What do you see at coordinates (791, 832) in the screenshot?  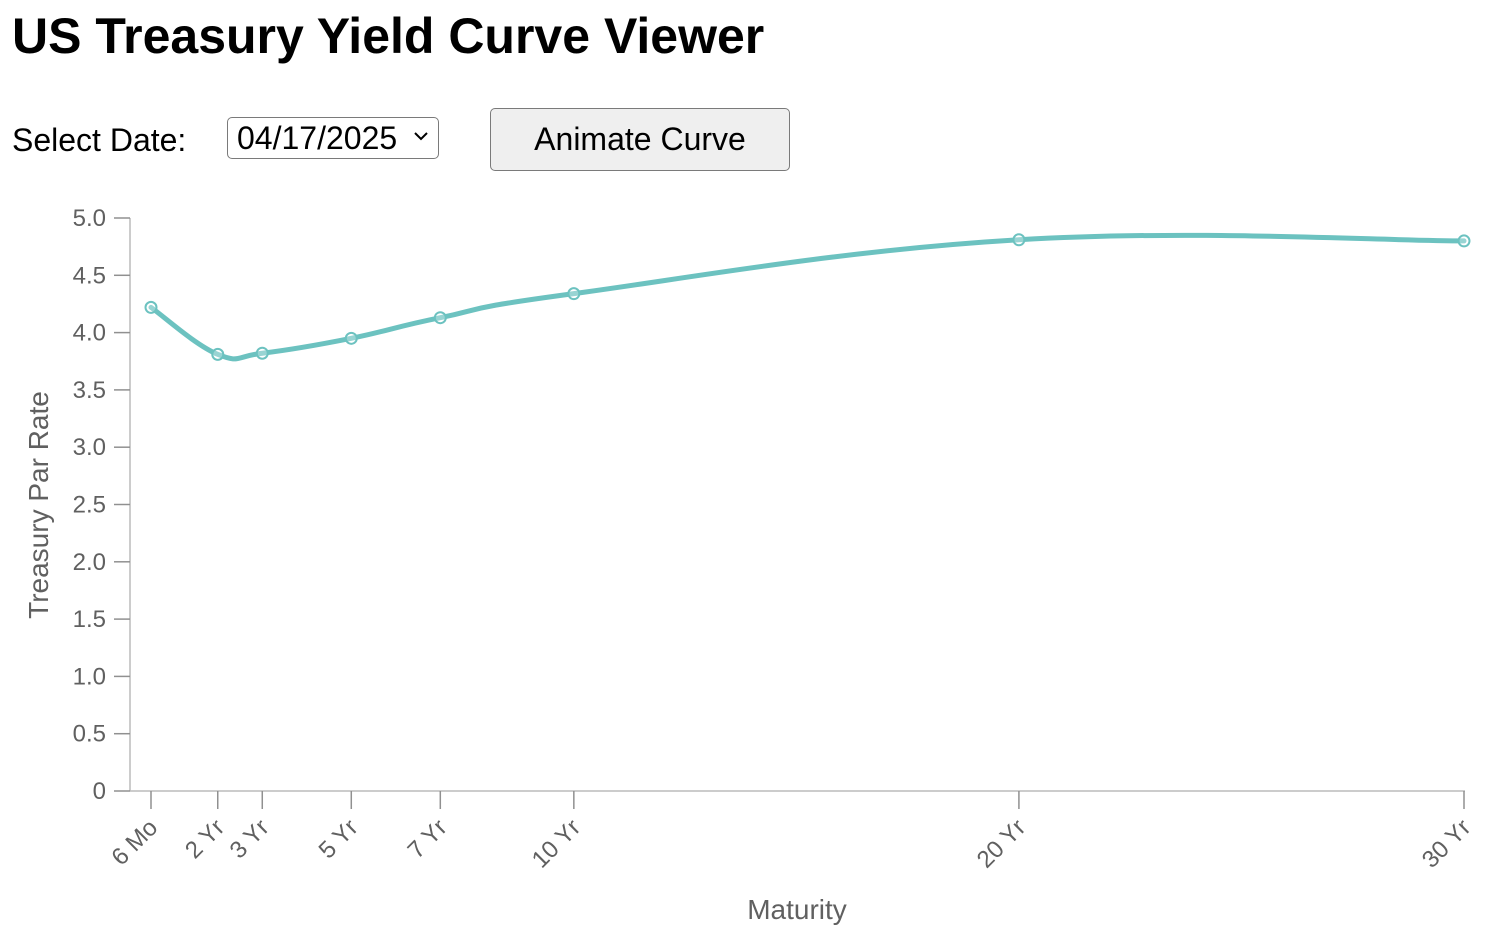 I see `x-axis: 6 Mo 2 Yr3 Yr 5 Yr 7 Yr 10 Yr 20 Yr 30 Yr` at bounding box center [791, 832].